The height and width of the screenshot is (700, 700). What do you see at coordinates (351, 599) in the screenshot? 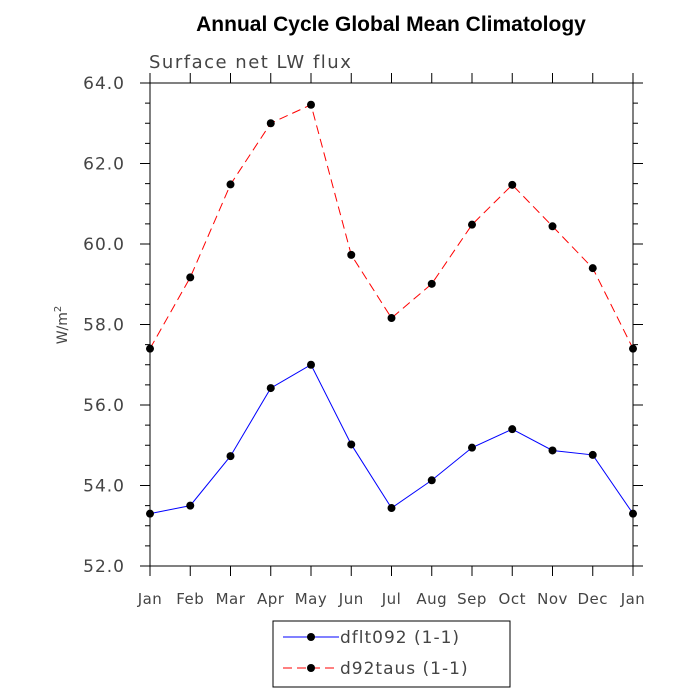
I see `x-tick-label: Jun` at bounding box center [351, 599].